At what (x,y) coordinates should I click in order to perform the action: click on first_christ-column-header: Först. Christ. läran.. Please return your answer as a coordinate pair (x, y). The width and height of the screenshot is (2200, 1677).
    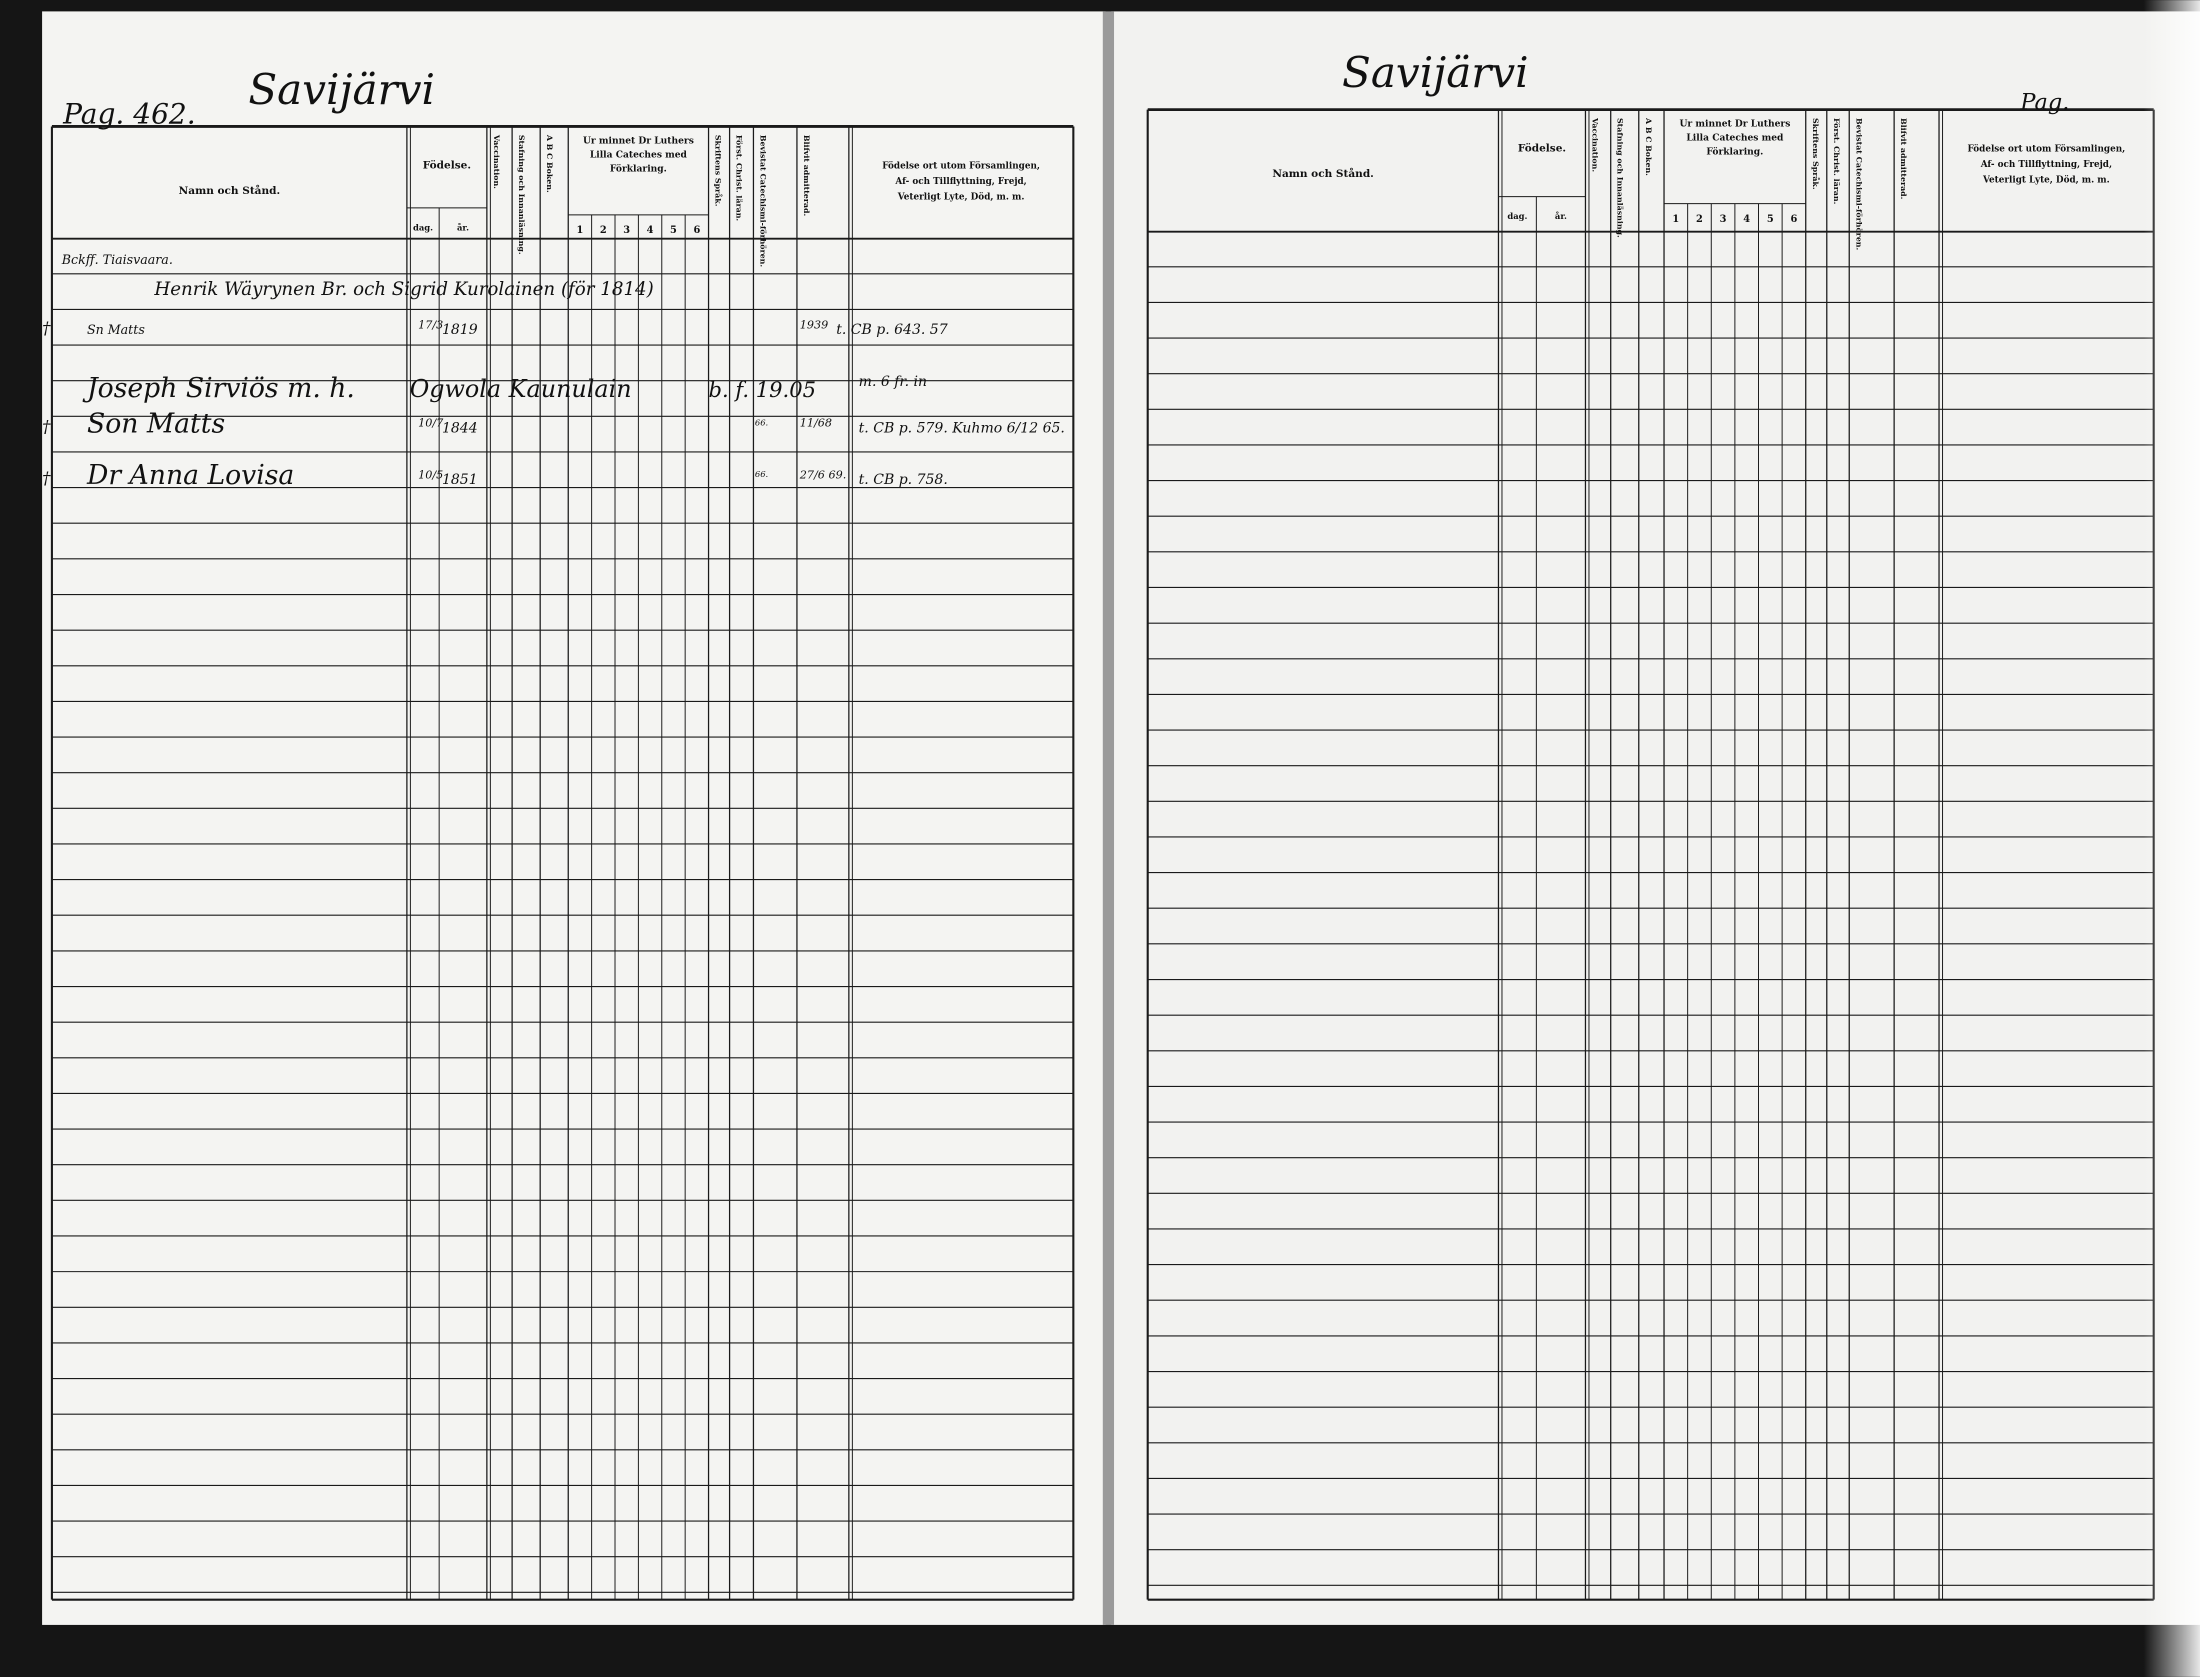
    Looking at the image, I should click on (739, 178).